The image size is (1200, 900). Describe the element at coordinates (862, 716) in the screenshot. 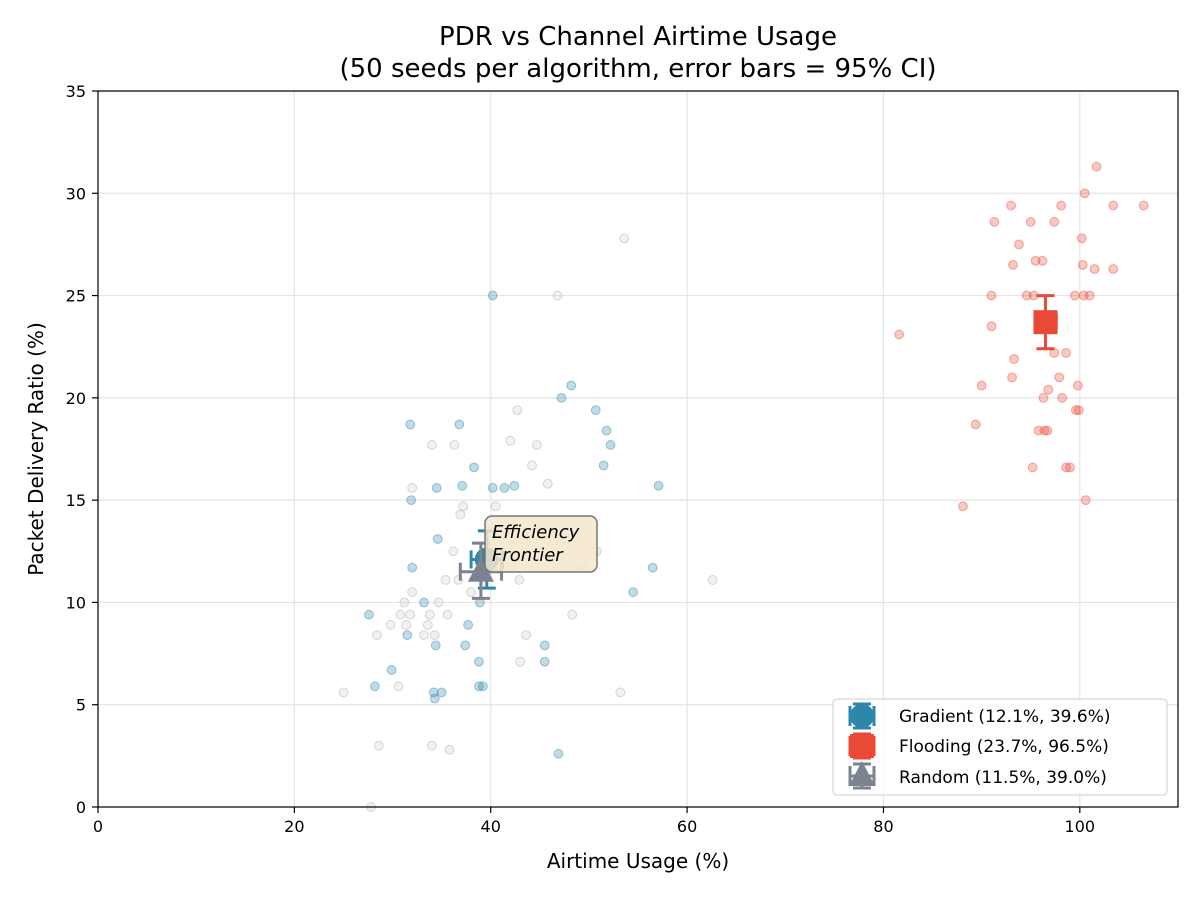

I see `legend-handle-gradient` at that location.